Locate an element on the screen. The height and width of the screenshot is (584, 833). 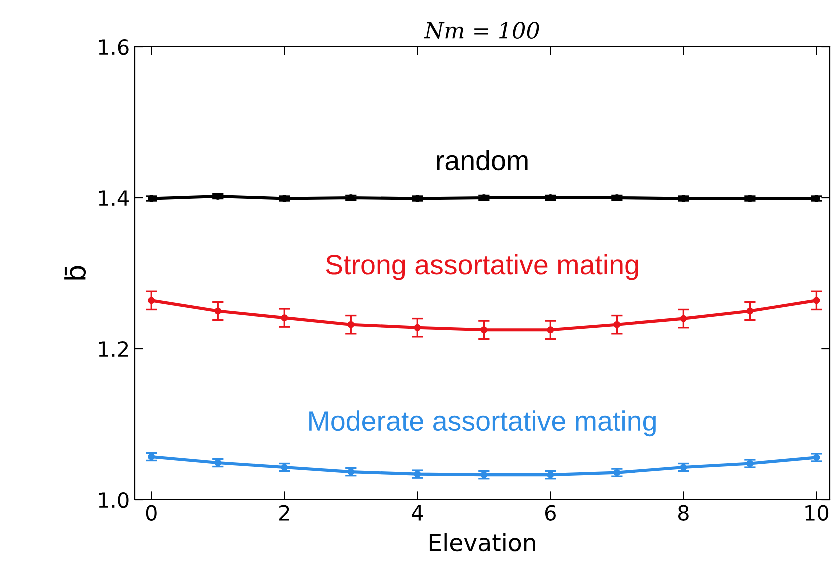
y-axis-title: b̄ is located at coordinates (75, 273).